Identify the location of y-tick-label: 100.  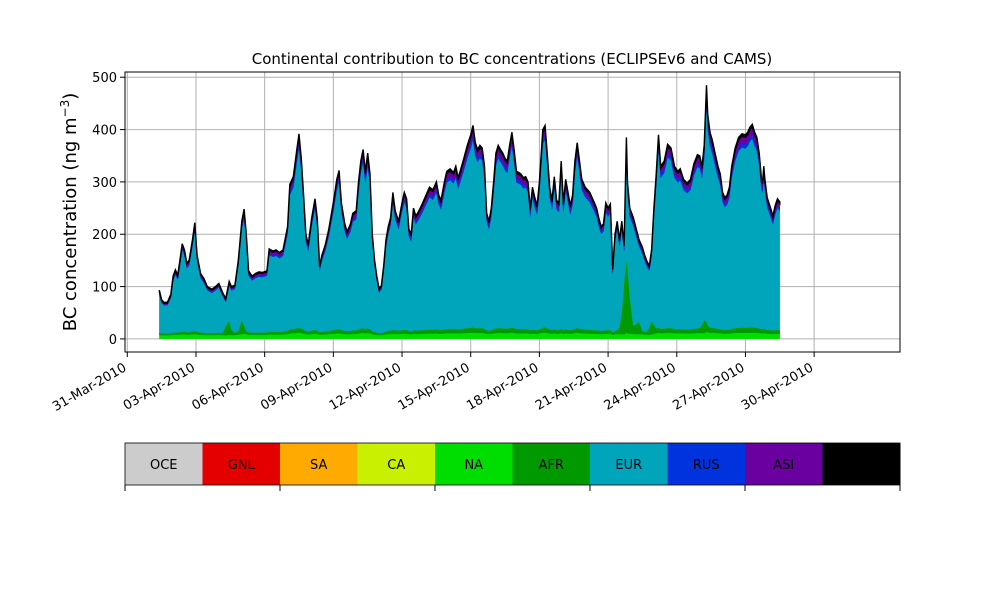
(104, 288).